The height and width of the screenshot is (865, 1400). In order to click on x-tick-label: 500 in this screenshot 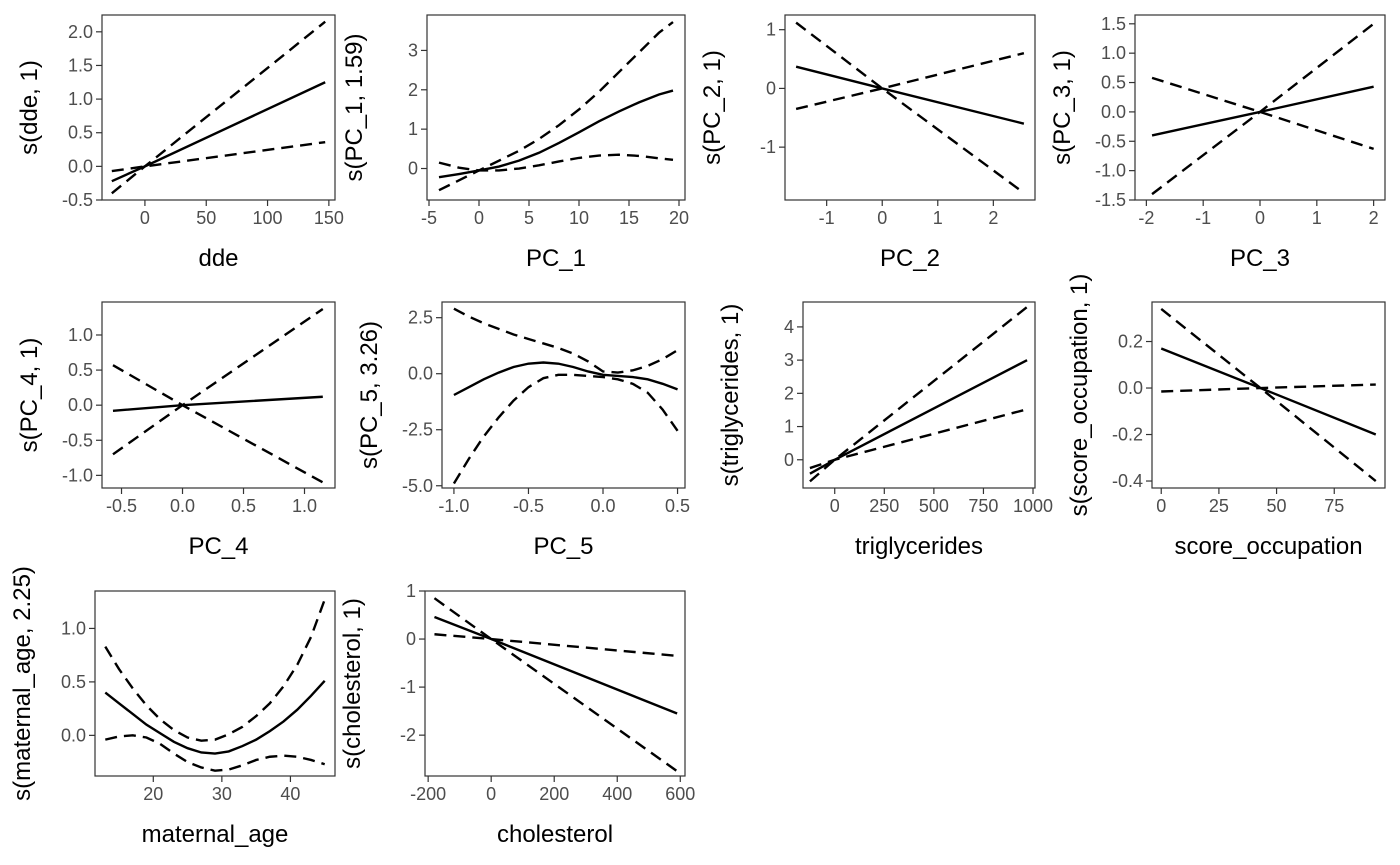, I will do `click(934, 506)`.